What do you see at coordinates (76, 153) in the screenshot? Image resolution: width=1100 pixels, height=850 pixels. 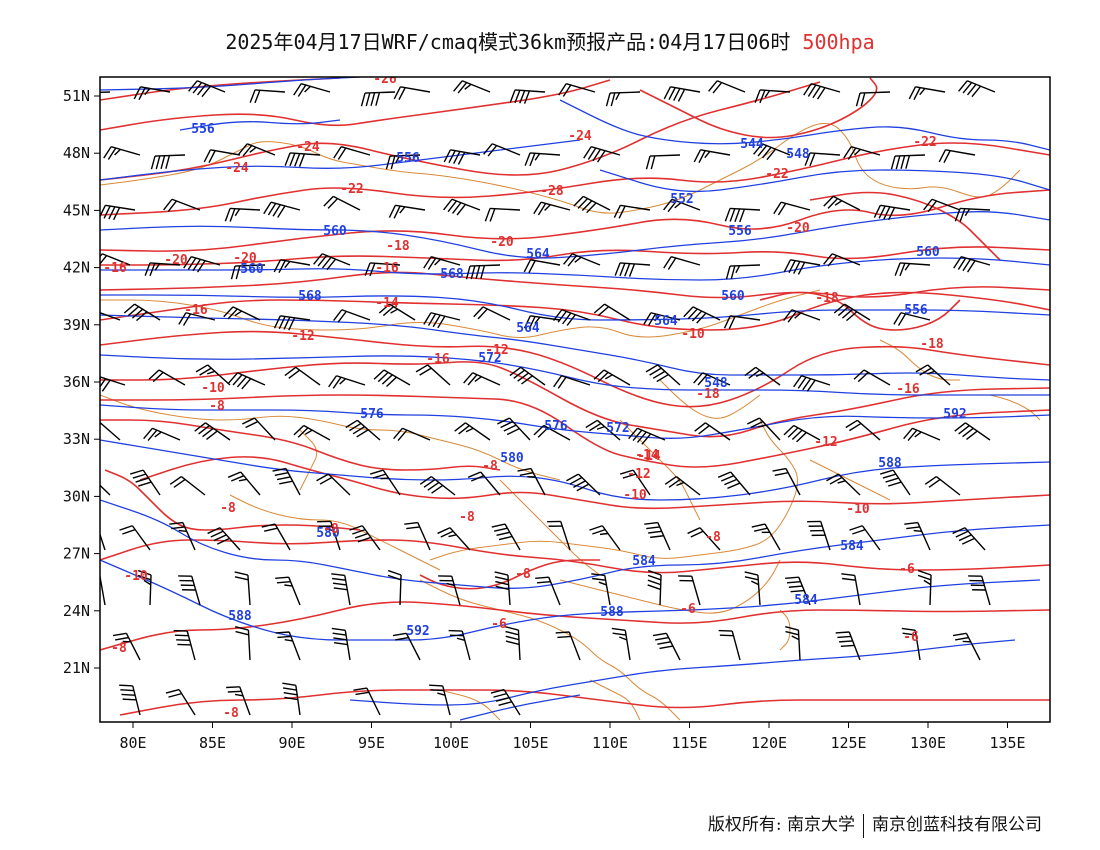 I see `lat-tick-label: 48N` at bounding box center [76, 153].